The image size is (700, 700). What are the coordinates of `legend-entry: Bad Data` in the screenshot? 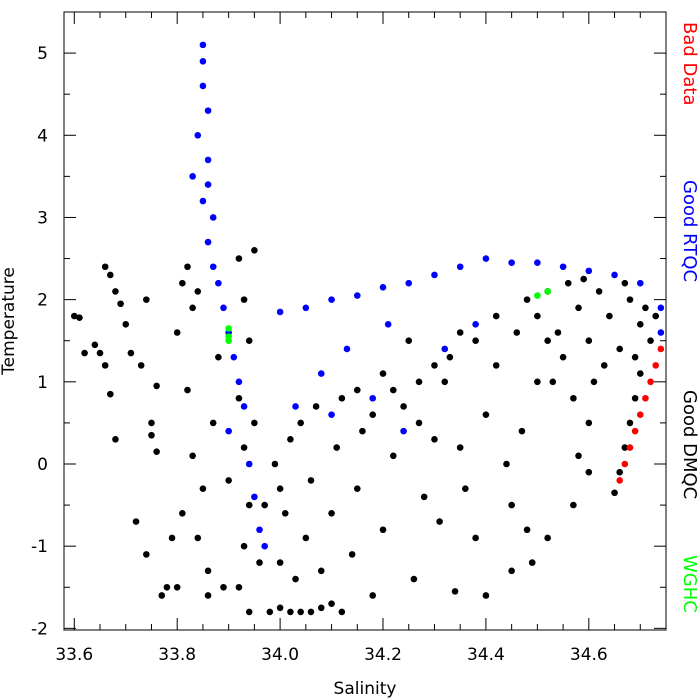 It's located at (689, 64).